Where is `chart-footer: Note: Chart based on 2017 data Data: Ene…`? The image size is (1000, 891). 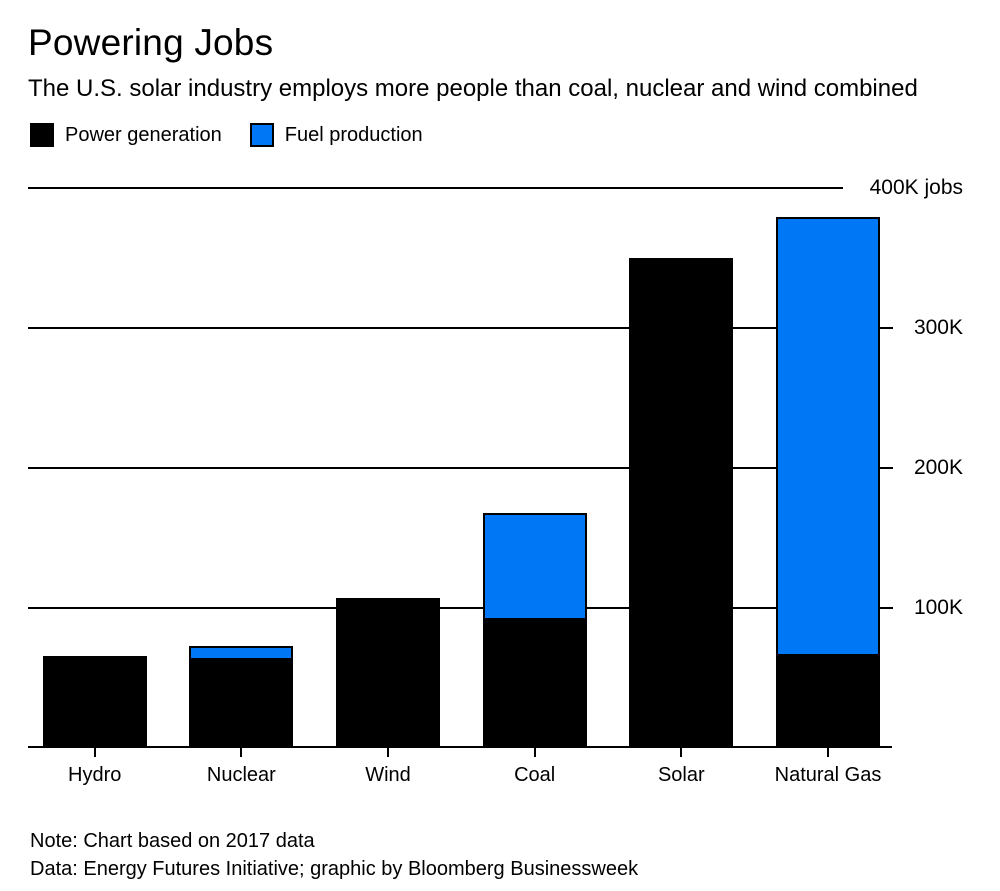
chart-footer: Note: Chart based on 2017 data Data: Ene… is located at coordinates (334, 855).